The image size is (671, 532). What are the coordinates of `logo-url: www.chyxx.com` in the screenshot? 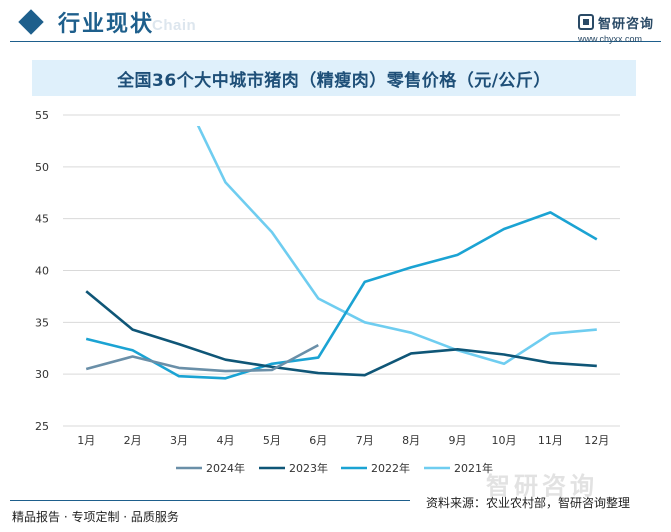 It's located at (610, 39).